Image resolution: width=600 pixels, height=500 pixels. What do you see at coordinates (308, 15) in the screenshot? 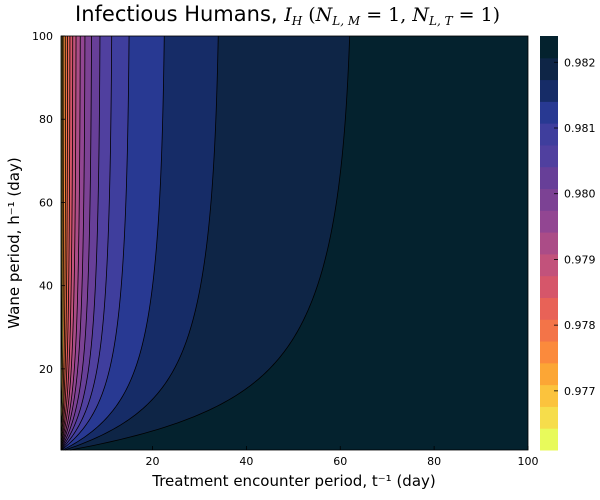
I see `title-cond-open: (` at bounding box center [308, 15].